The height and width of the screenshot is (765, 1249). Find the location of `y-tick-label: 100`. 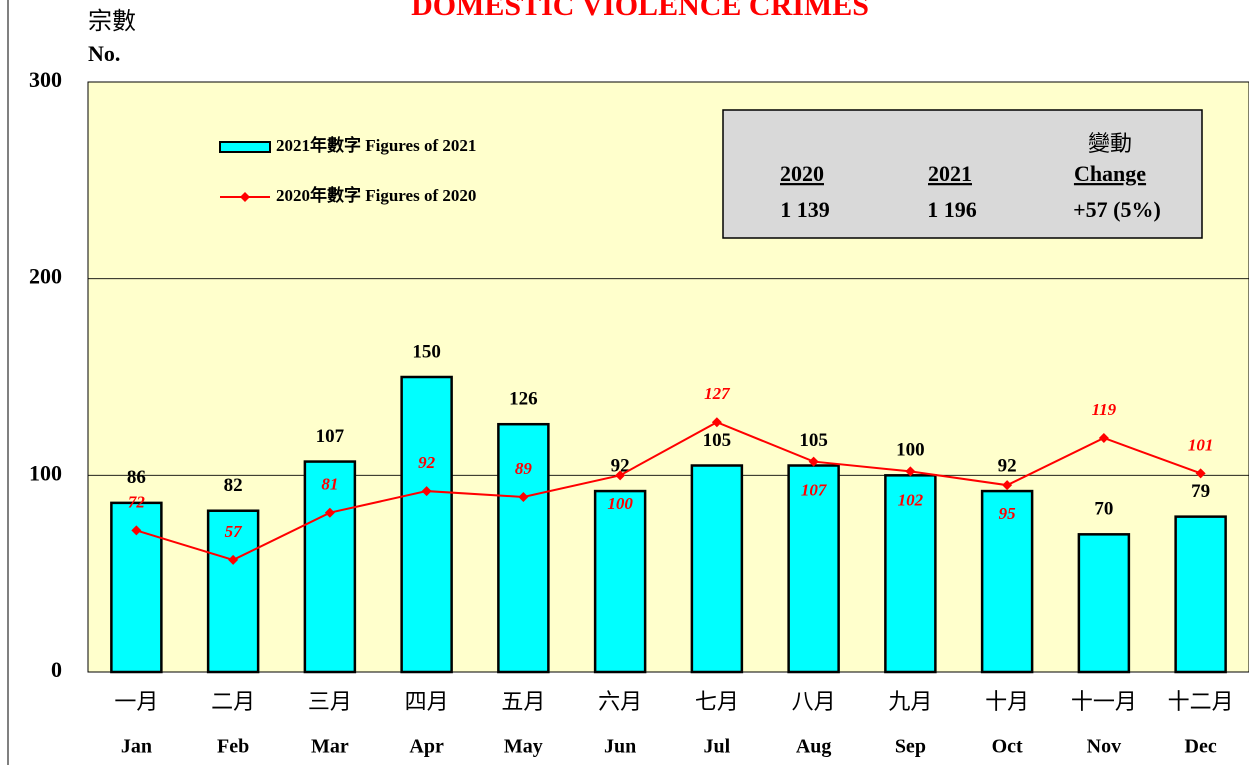

y-tick-label: 100 is located at coordinates (45, 472).